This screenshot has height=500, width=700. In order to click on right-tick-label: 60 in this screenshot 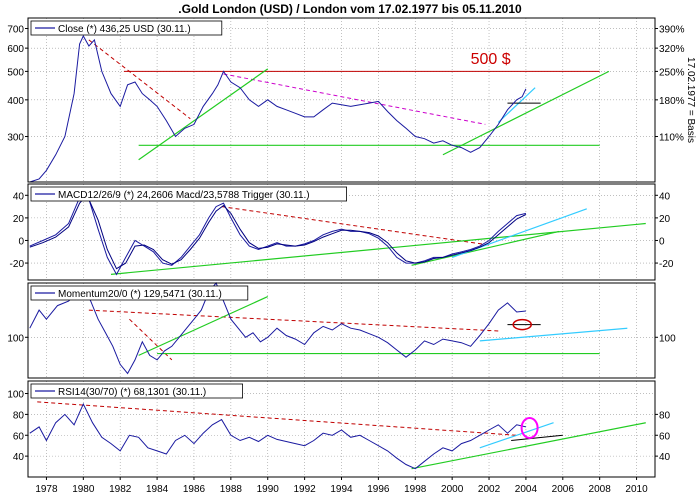, I will do `click(665, 436)`.